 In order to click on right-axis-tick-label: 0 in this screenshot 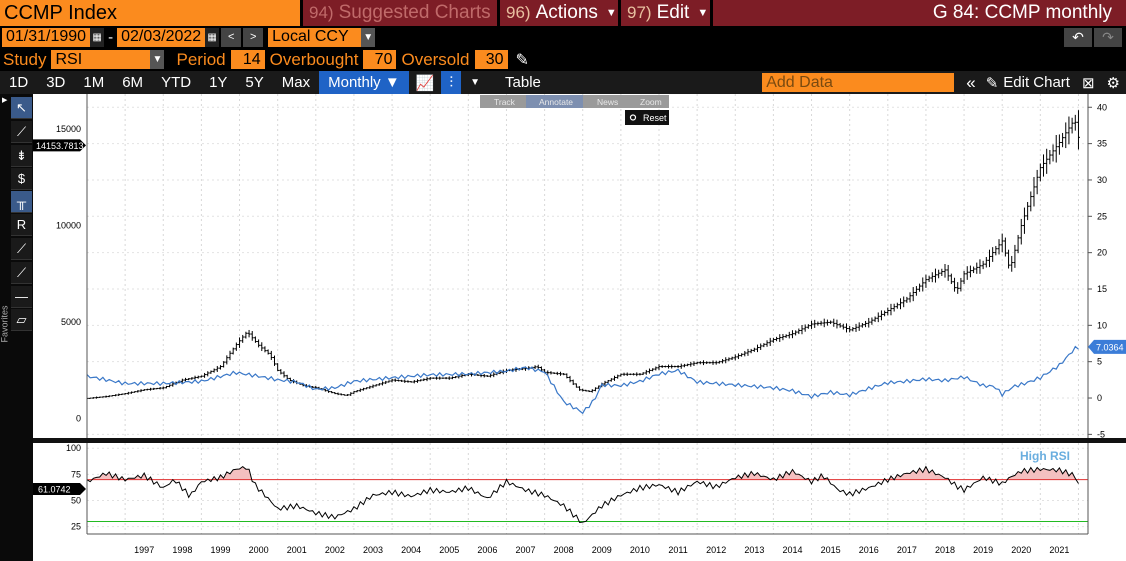, I will do `click(1099, 398)`.